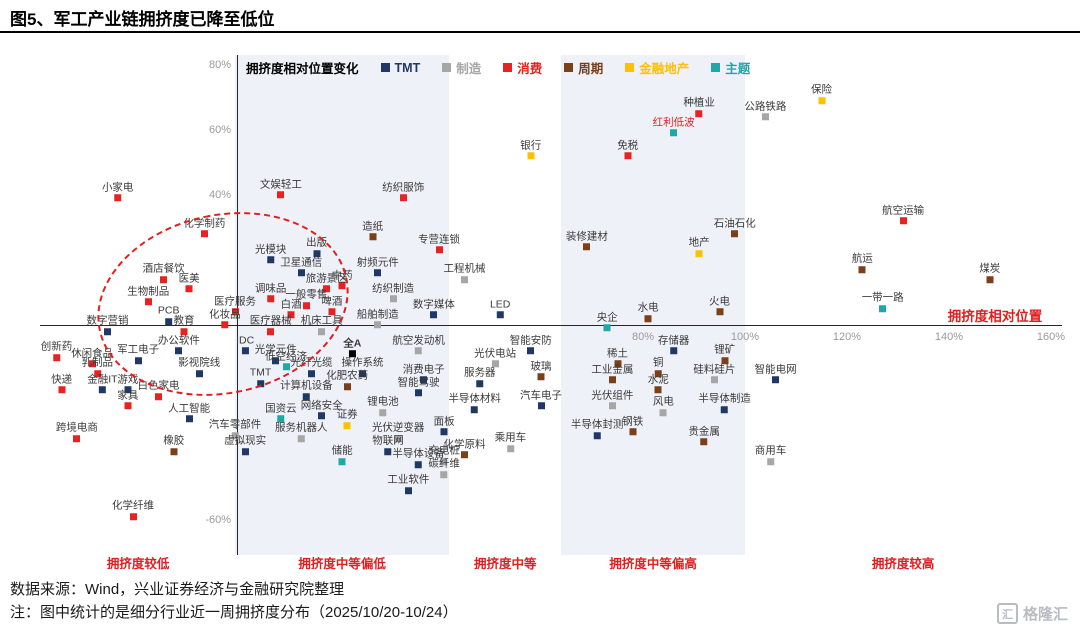 The image size is (1080, 631). What do you see at coordinates (97, 362) in the screenshot?
I see `point-label: 乳制品` at bounding box center [97, 362].